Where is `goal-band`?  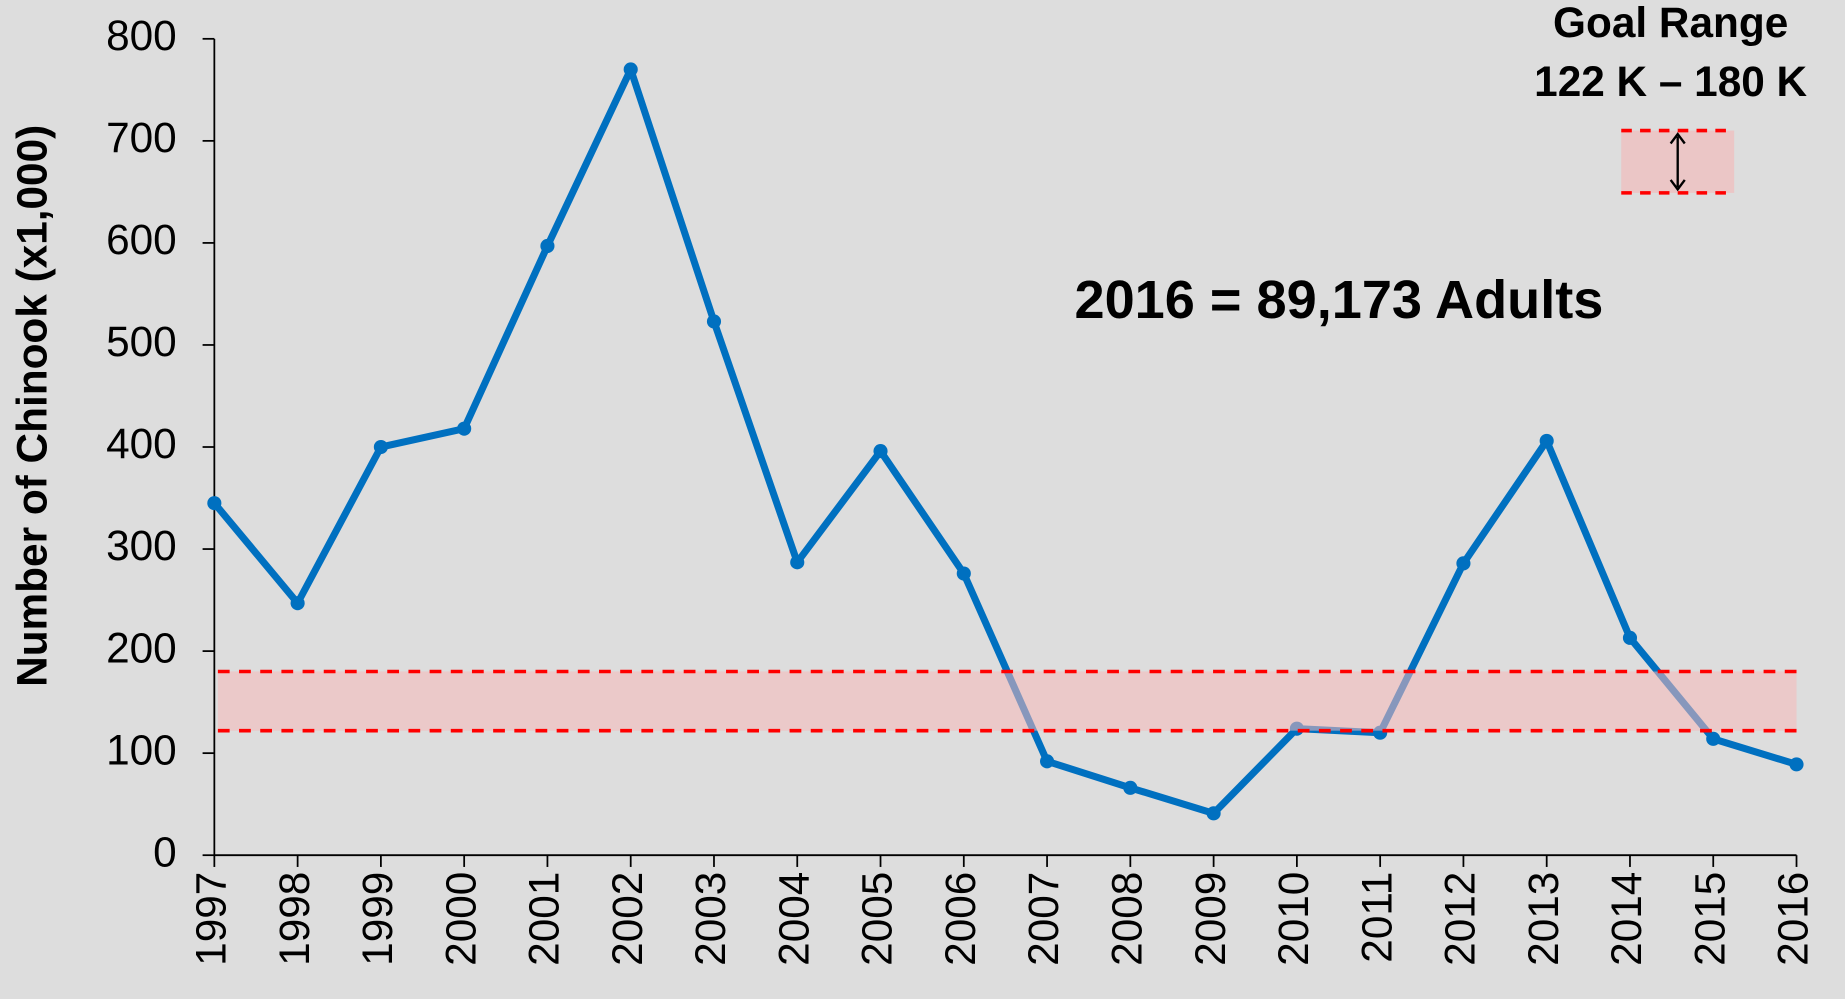
goal-band is located at coordinates (1007, 701).